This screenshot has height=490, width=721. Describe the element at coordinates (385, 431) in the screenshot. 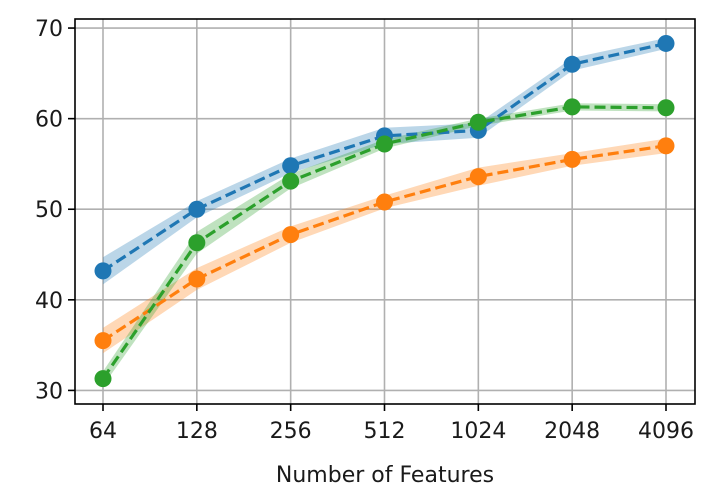

I see `x-tick-label: 512` at that location.